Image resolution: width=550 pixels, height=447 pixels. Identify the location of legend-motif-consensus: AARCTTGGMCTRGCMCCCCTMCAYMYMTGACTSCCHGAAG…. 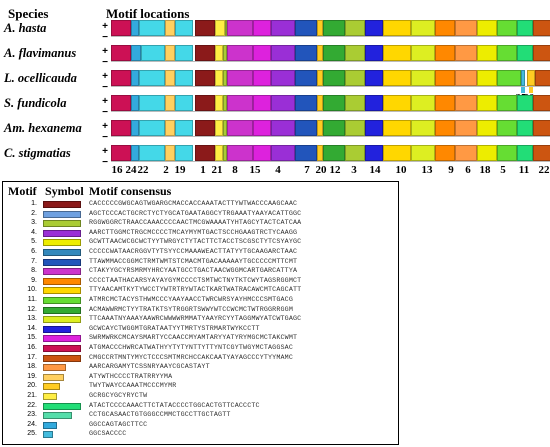
(193, 232).